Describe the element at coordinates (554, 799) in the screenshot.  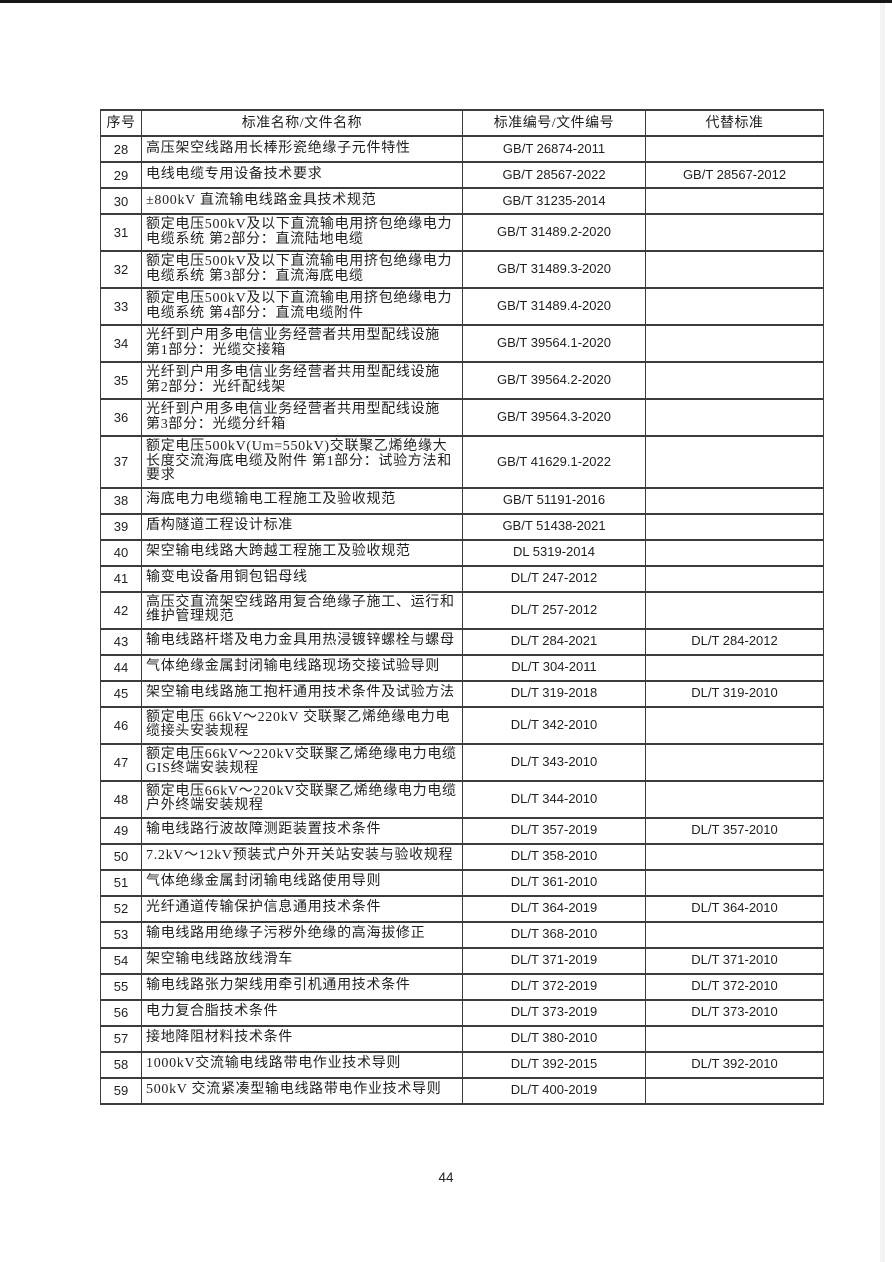
I see `standard-code-cell: DL/T 344-2010` at that location.